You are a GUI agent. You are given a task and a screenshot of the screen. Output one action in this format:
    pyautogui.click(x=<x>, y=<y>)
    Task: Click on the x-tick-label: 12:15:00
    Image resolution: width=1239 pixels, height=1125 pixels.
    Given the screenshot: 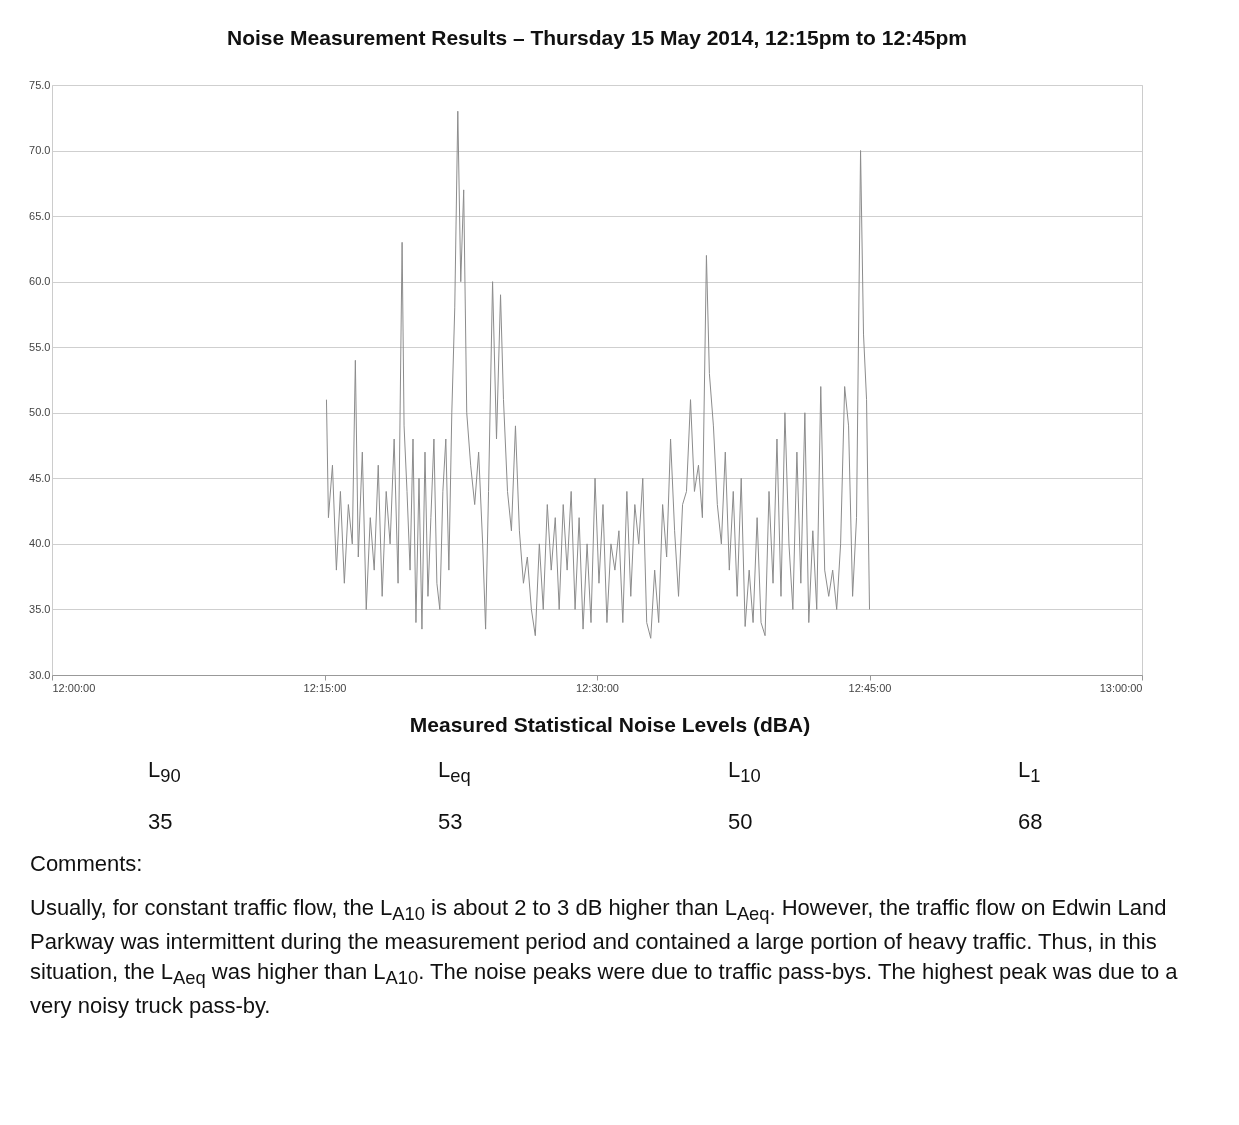 What is the action you would take?
    pyautogui.click(x=325, y=687)
    